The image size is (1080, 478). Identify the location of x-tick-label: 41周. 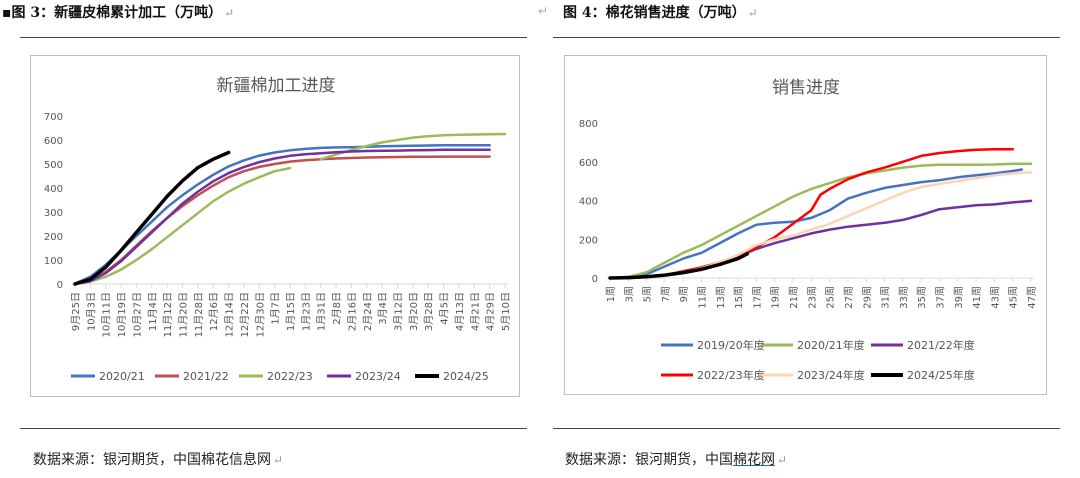
(977, 297).